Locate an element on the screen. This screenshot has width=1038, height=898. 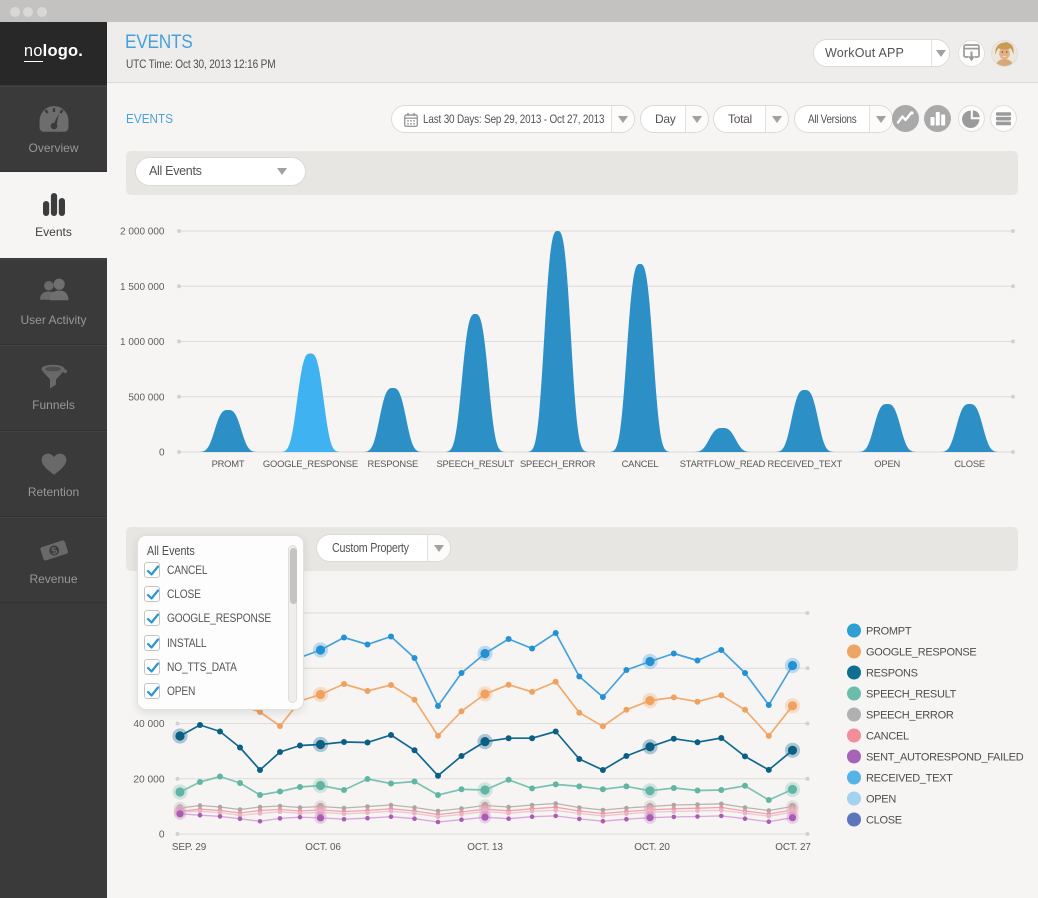
svg-text: OCT. 13 is located at coordinates (485, 847).